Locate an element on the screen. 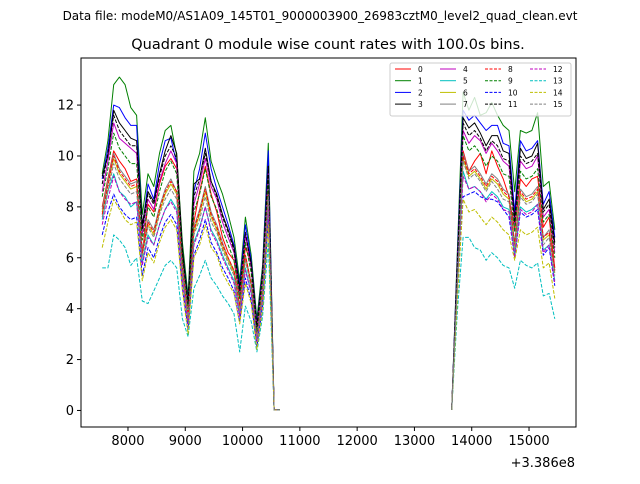 This screenshot has width=640, height=484. legend-label-15: 15 is located at coordinates (558, 104).